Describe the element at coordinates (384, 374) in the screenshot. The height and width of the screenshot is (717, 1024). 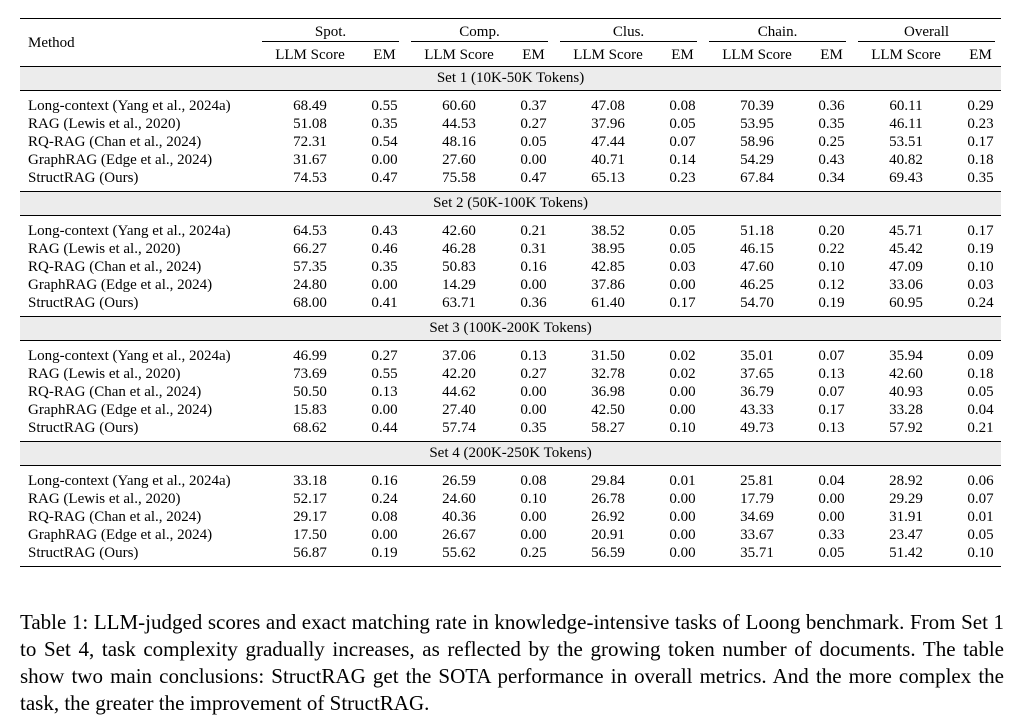
I see `em-cell: 0.55` at that location.